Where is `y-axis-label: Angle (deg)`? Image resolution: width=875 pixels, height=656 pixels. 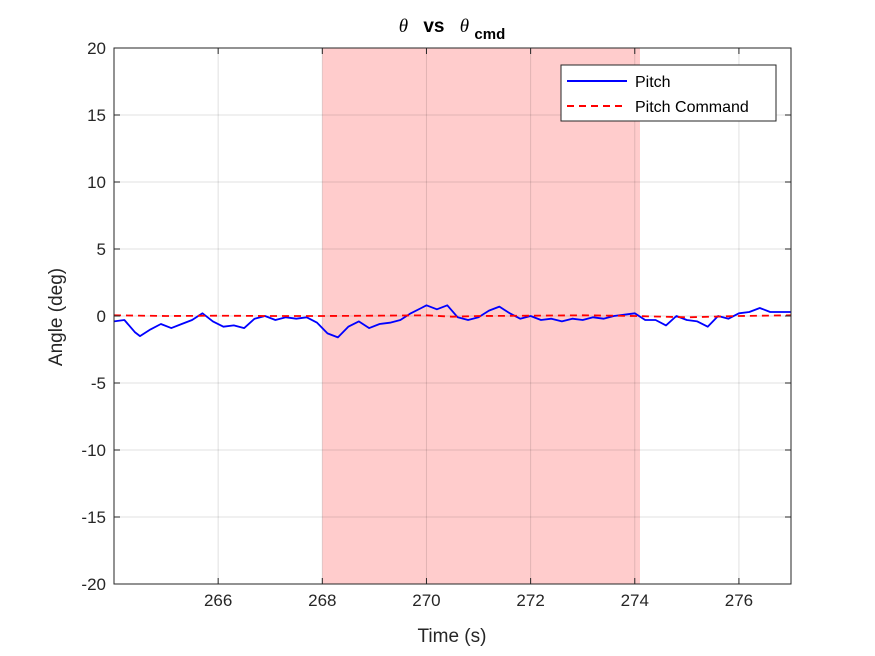 y-axis-label: Angle (deg) is located at coordinates (56, 317).